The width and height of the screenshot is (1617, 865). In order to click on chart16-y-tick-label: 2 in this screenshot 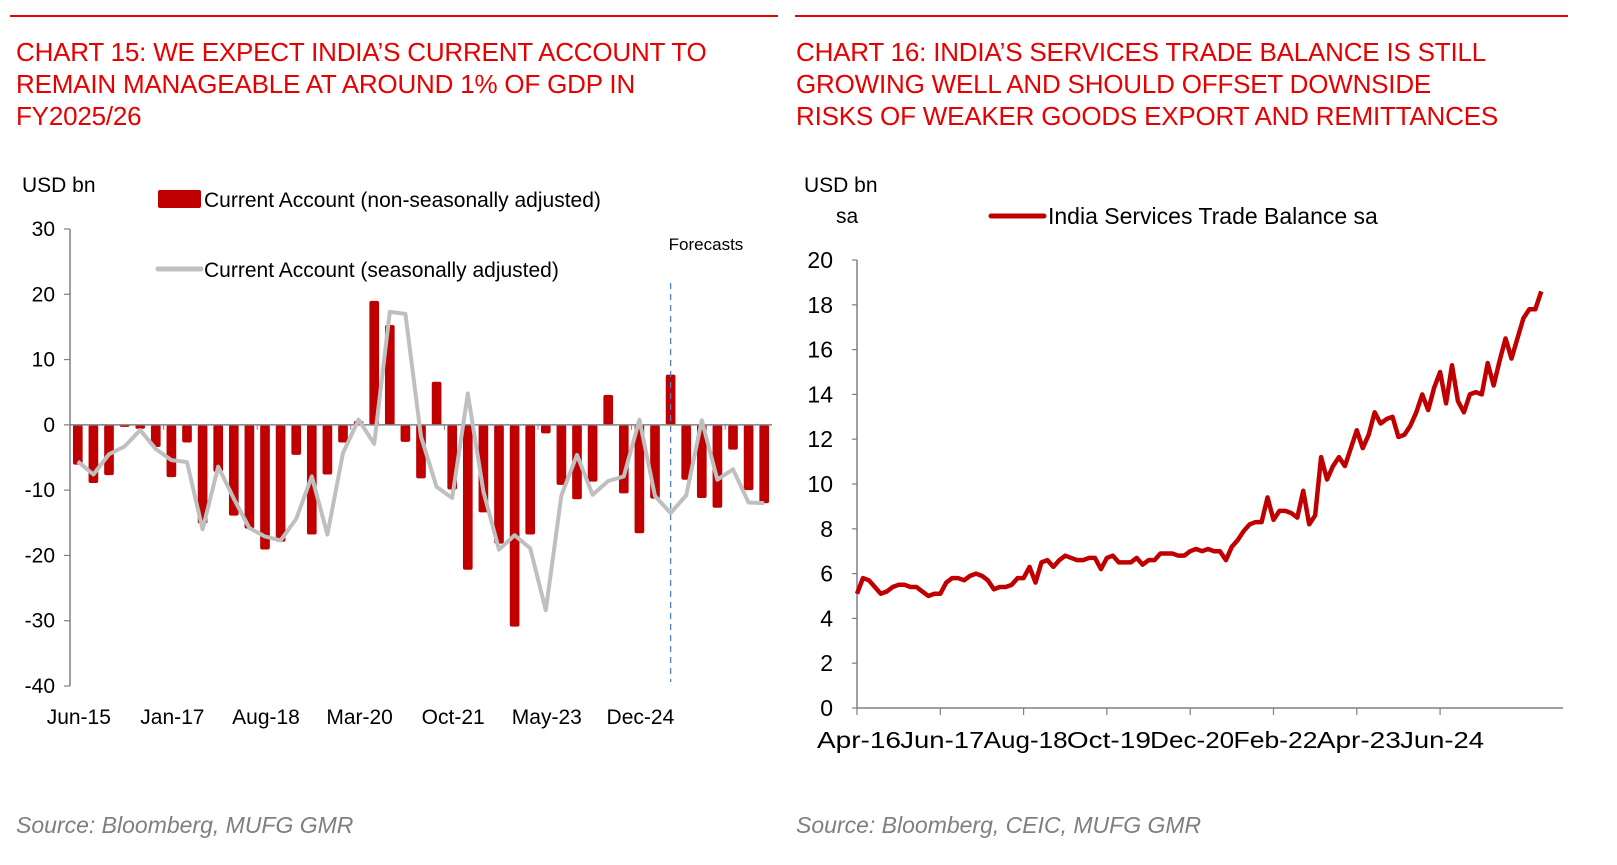, I will do `click(826, 663)`.